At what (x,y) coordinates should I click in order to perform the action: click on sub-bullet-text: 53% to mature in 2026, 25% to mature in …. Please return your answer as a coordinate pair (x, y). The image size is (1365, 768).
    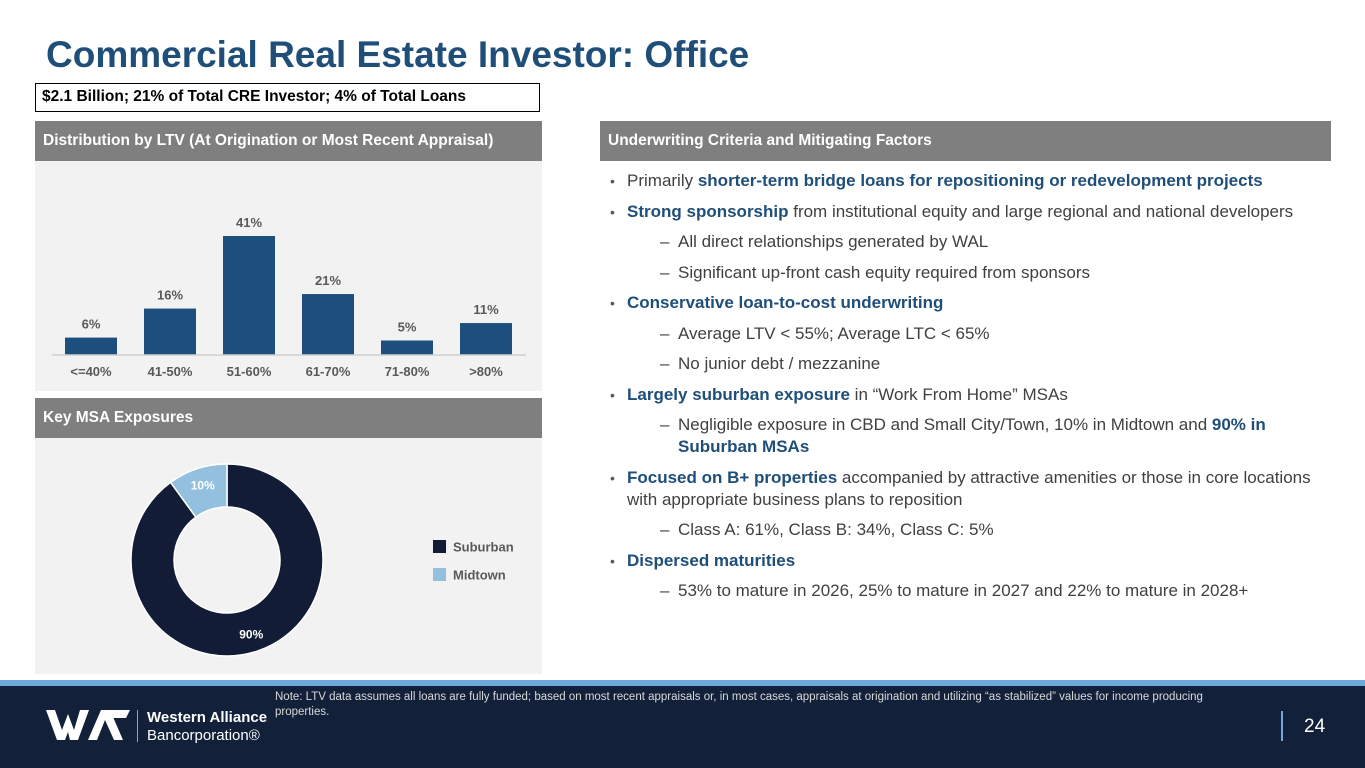
    Looking at the image, I should click on (963, 590).